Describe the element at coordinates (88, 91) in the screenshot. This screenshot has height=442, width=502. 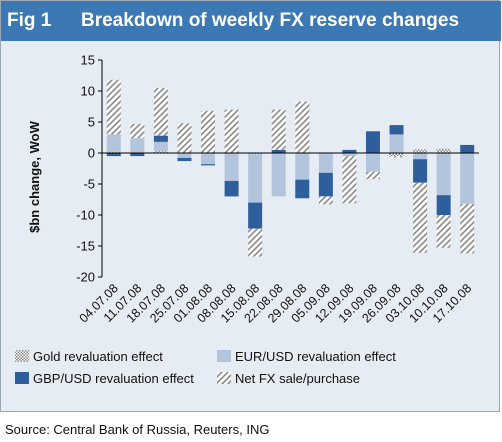
I see `y-tick-label: 10` at that location.